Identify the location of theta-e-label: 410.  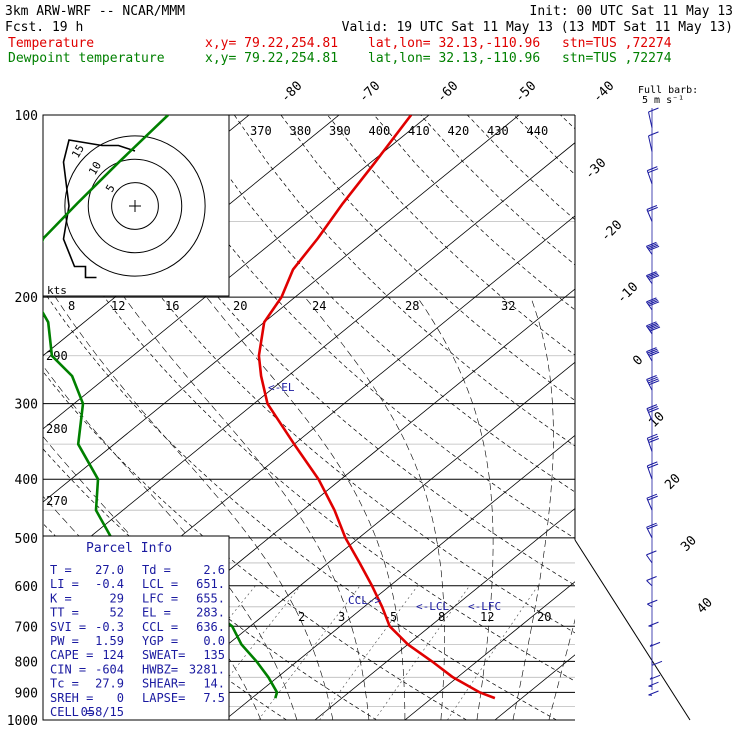
(419, 131).